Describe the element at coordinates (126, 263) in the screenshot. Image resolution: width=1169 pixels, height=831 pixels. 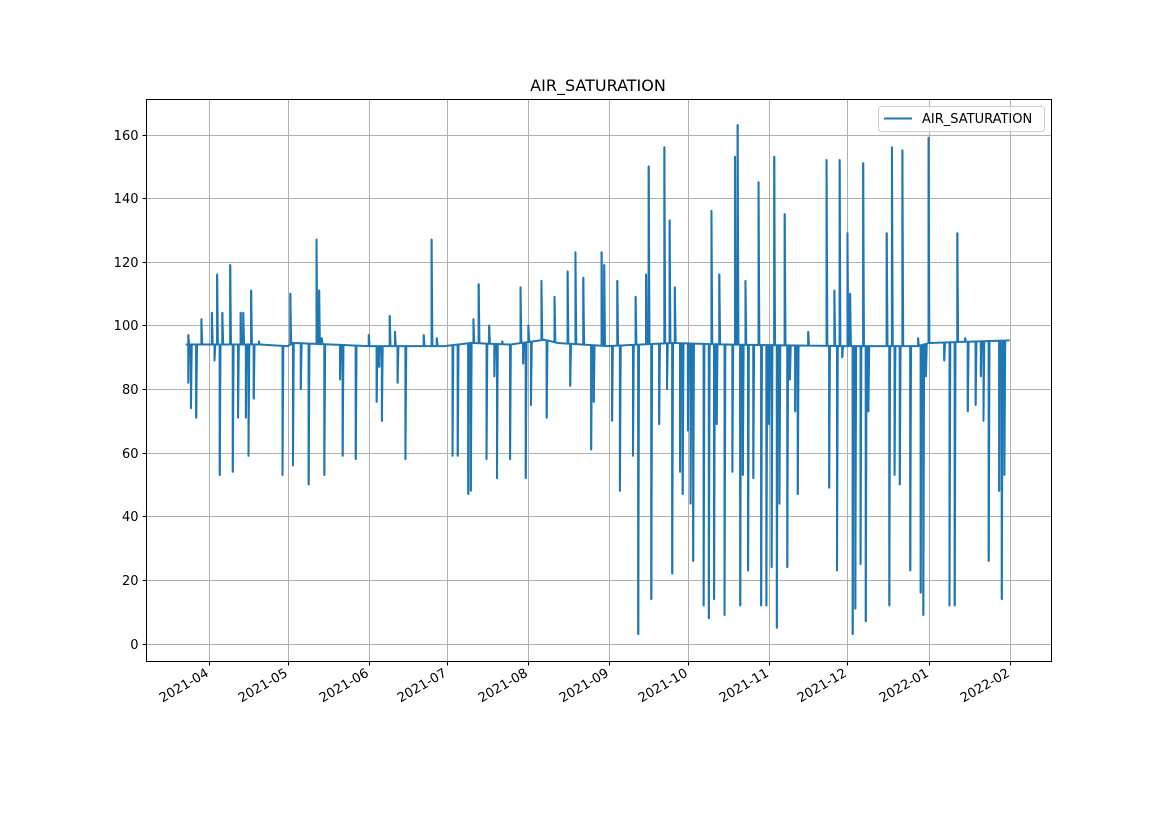
I see `y-tick-label: 120` at that location.